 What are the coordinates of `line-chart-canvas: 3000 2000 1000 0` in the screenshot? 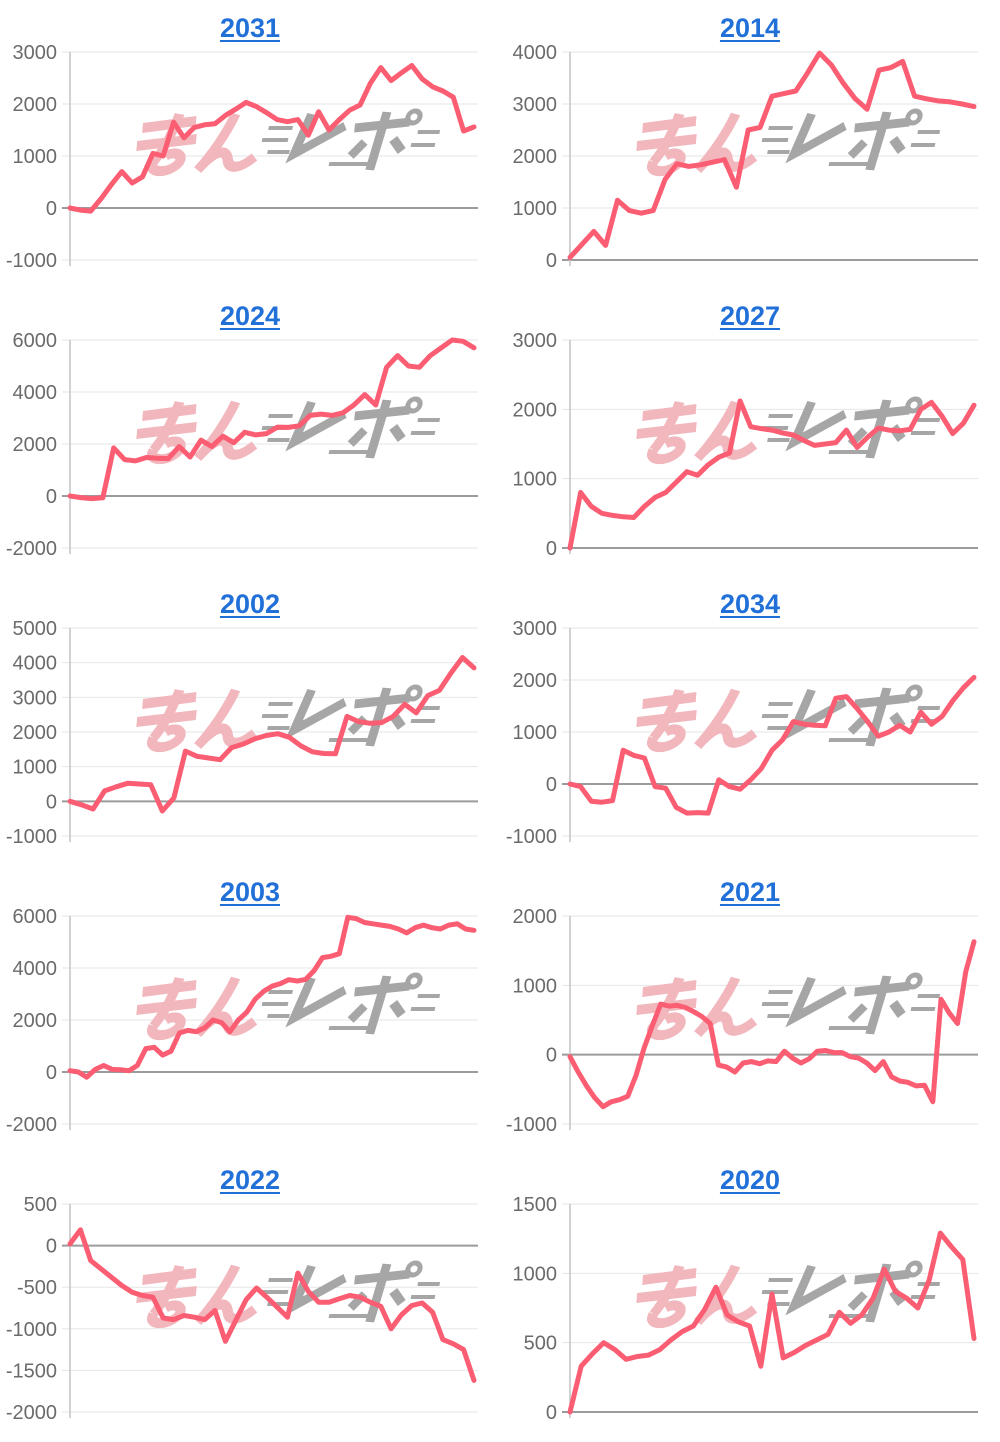 It's located at (745, 446).